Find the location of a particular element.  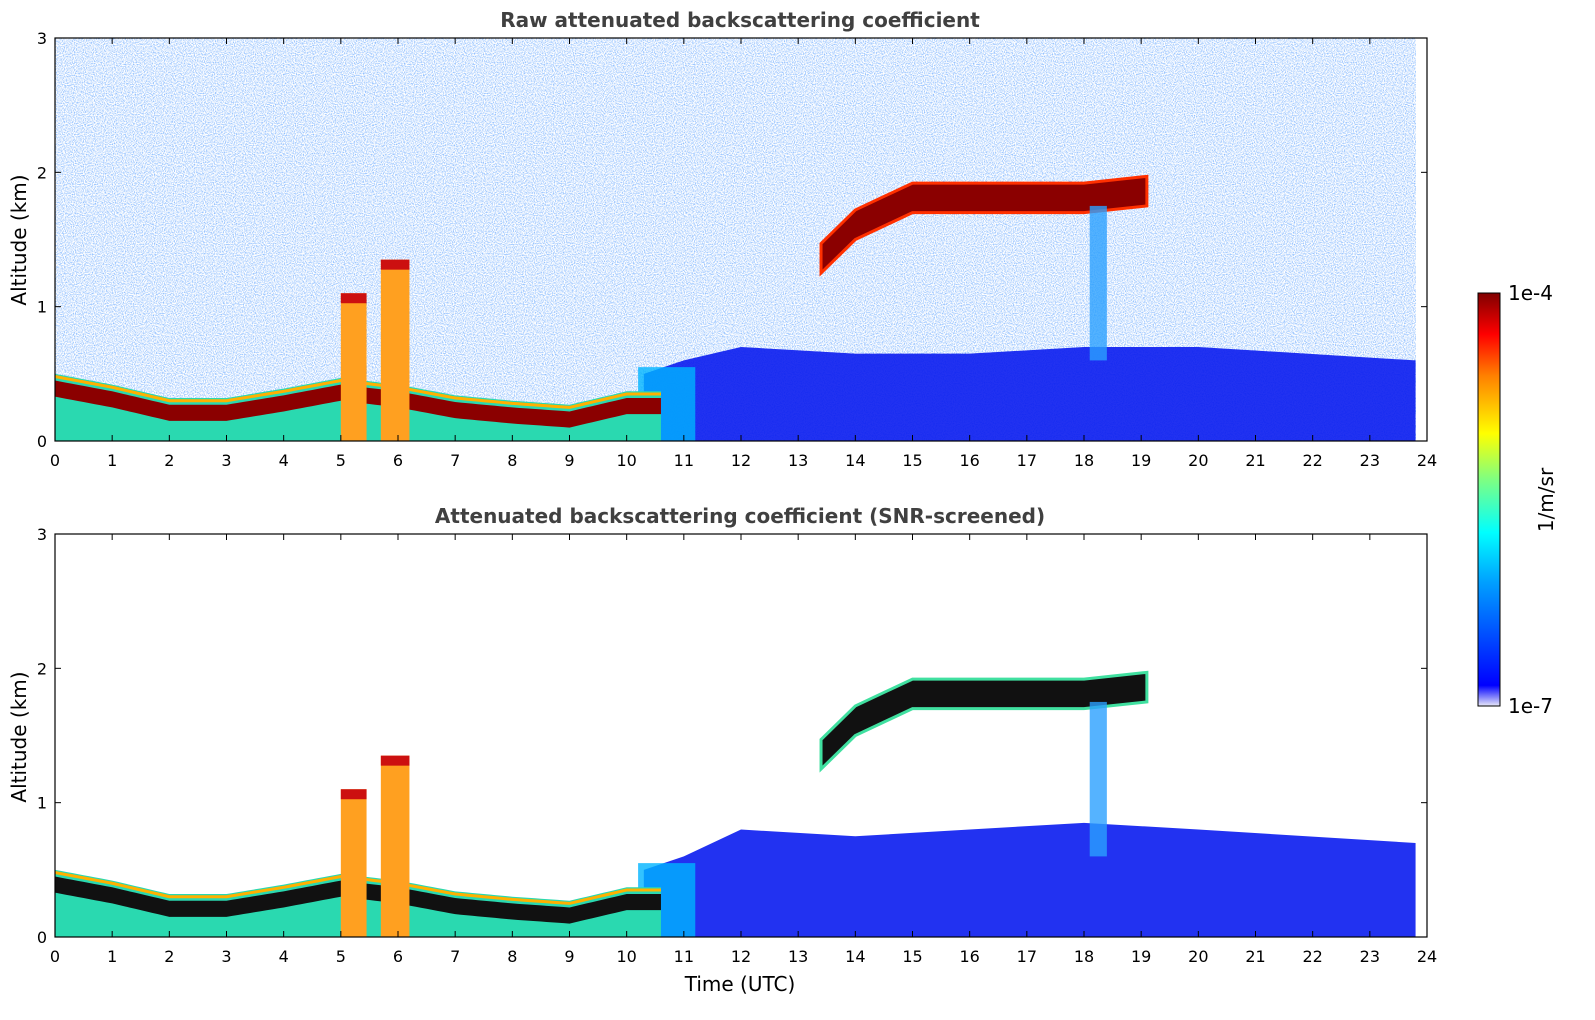

colorbar-unit-label: 1/m/sr is located at coordinates (1546, 499).